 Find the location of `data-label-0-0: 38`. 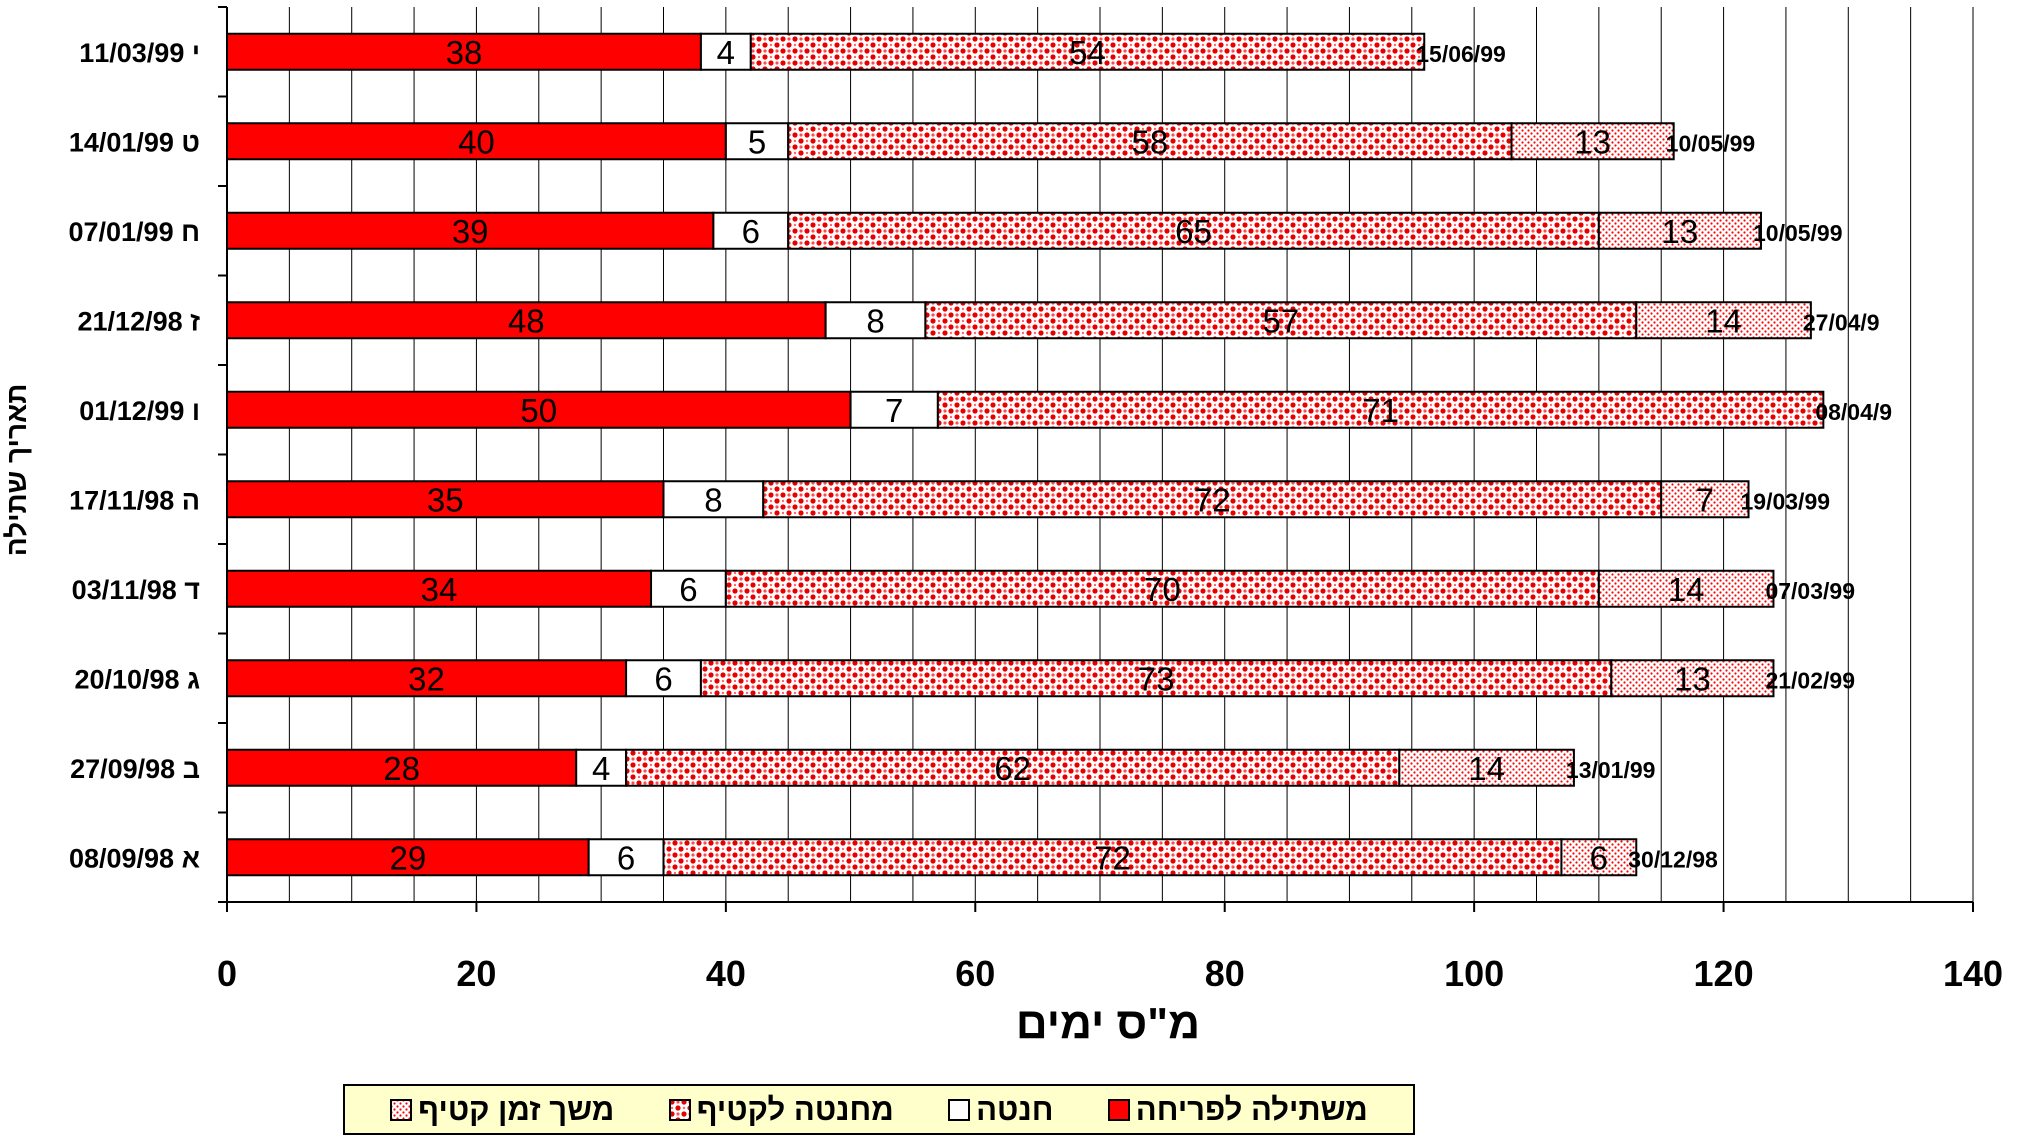

data-label-0-0: 38 is located at coordinates (464, 52).